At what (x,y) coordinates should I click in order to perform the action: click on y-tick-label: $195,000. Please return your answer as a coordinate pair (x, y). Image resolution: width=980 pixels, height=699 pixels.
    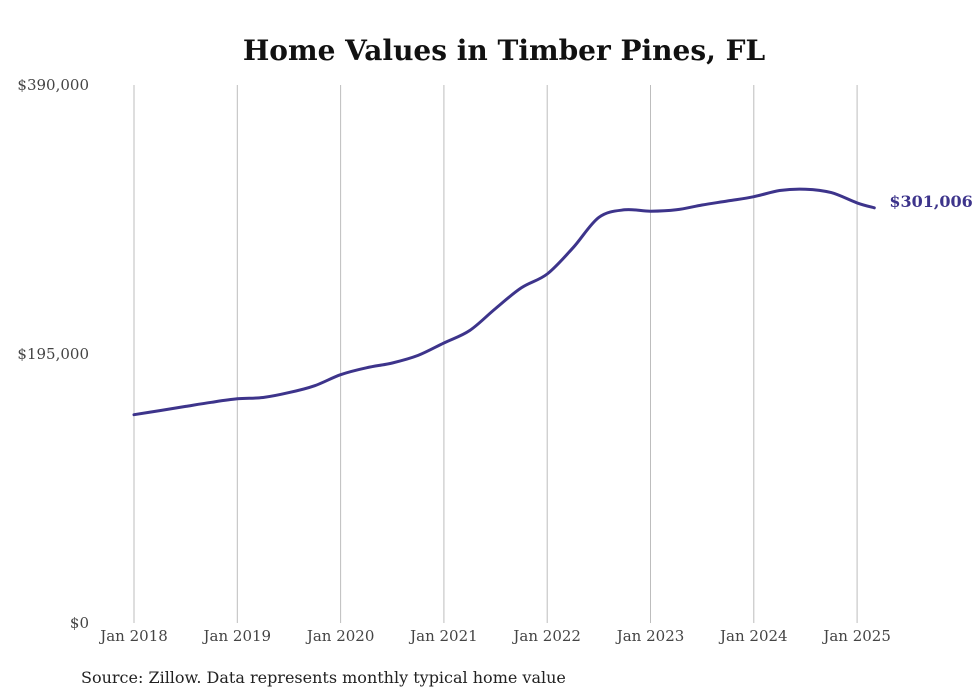
    Looking at the image, I should click on (53, 354).